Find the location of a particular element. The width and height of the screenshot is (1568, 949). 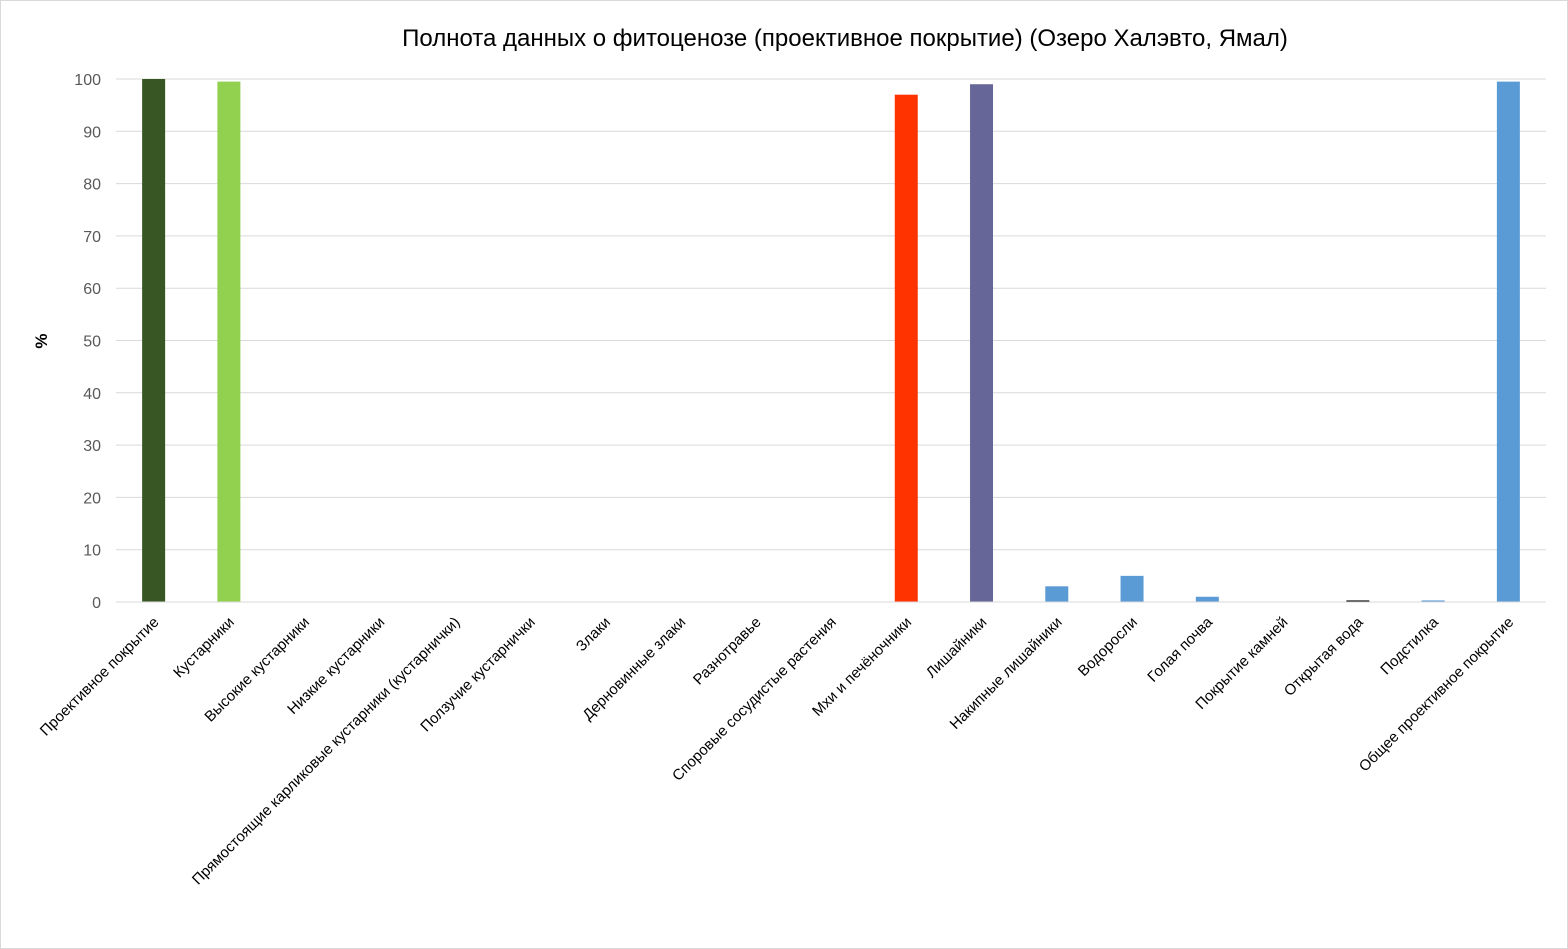

category-label: Водоросли is located at coordinates (1108, 647).